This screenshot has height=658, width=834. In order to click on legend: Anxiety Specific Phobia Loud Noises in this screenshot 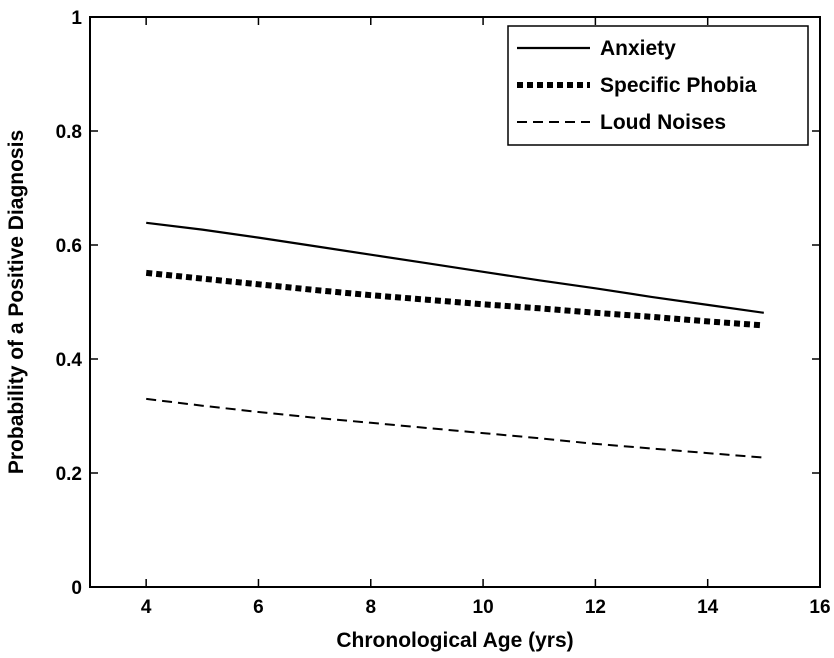, I will do `click(658, 85)`.